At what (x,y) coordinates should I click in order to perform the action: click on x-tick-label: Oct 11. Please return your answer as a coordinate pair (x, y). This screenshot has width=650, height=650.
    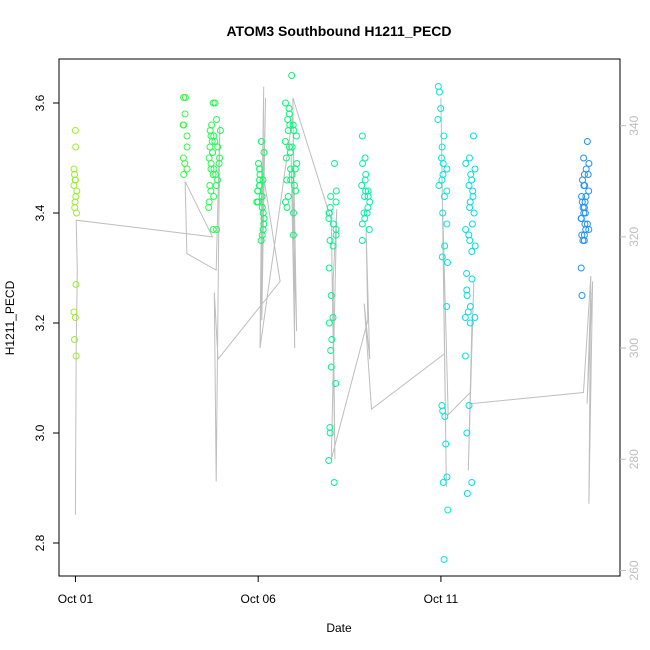
    Looking at the image, I should click on (441, 599).